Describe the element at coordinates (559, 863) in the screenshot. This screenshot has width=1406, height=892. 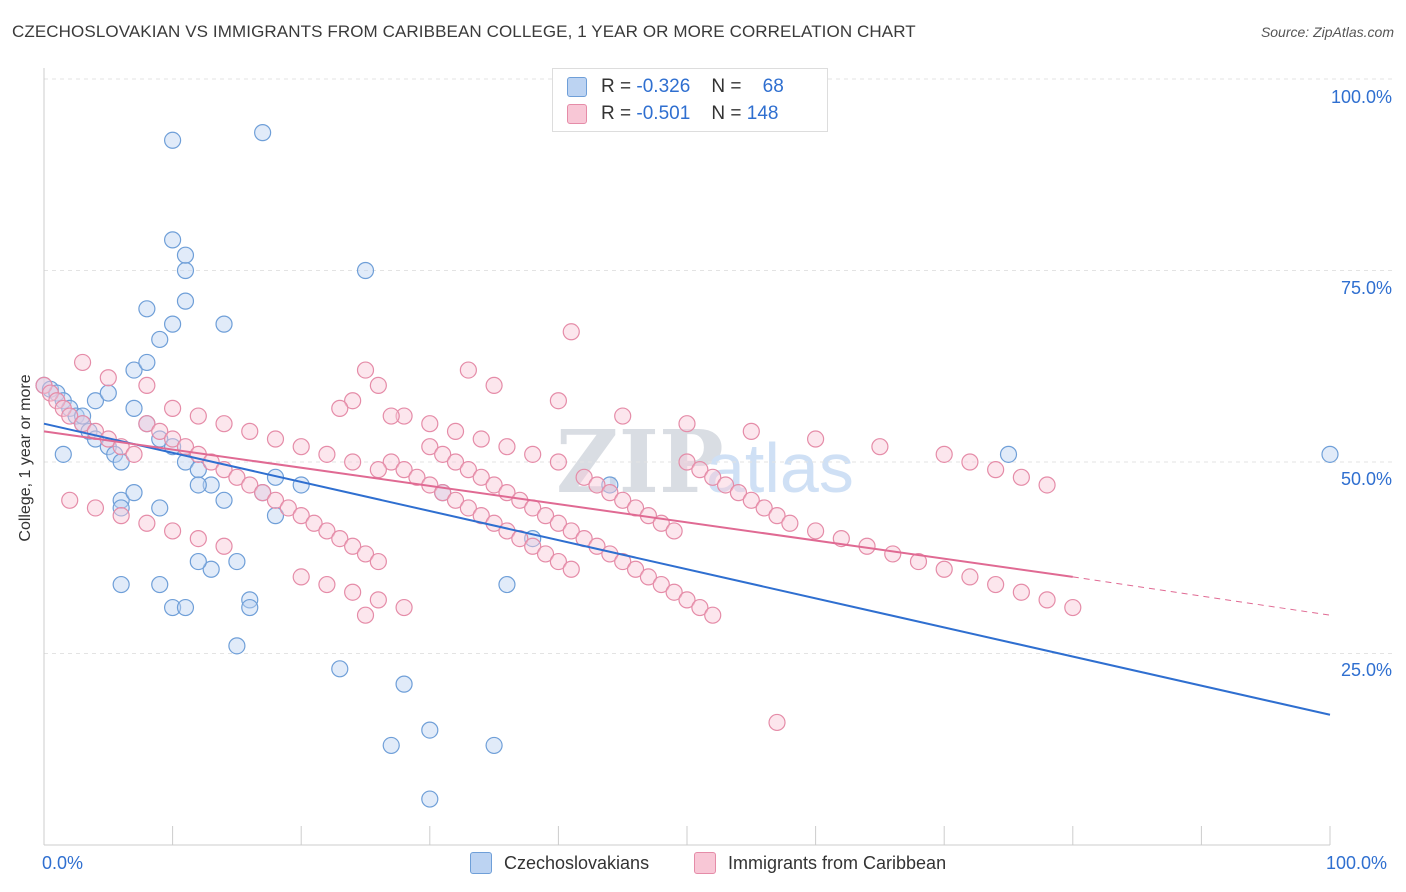
I see `bottom-legend-czechoslovakians: Czechoslovakians` at that location.